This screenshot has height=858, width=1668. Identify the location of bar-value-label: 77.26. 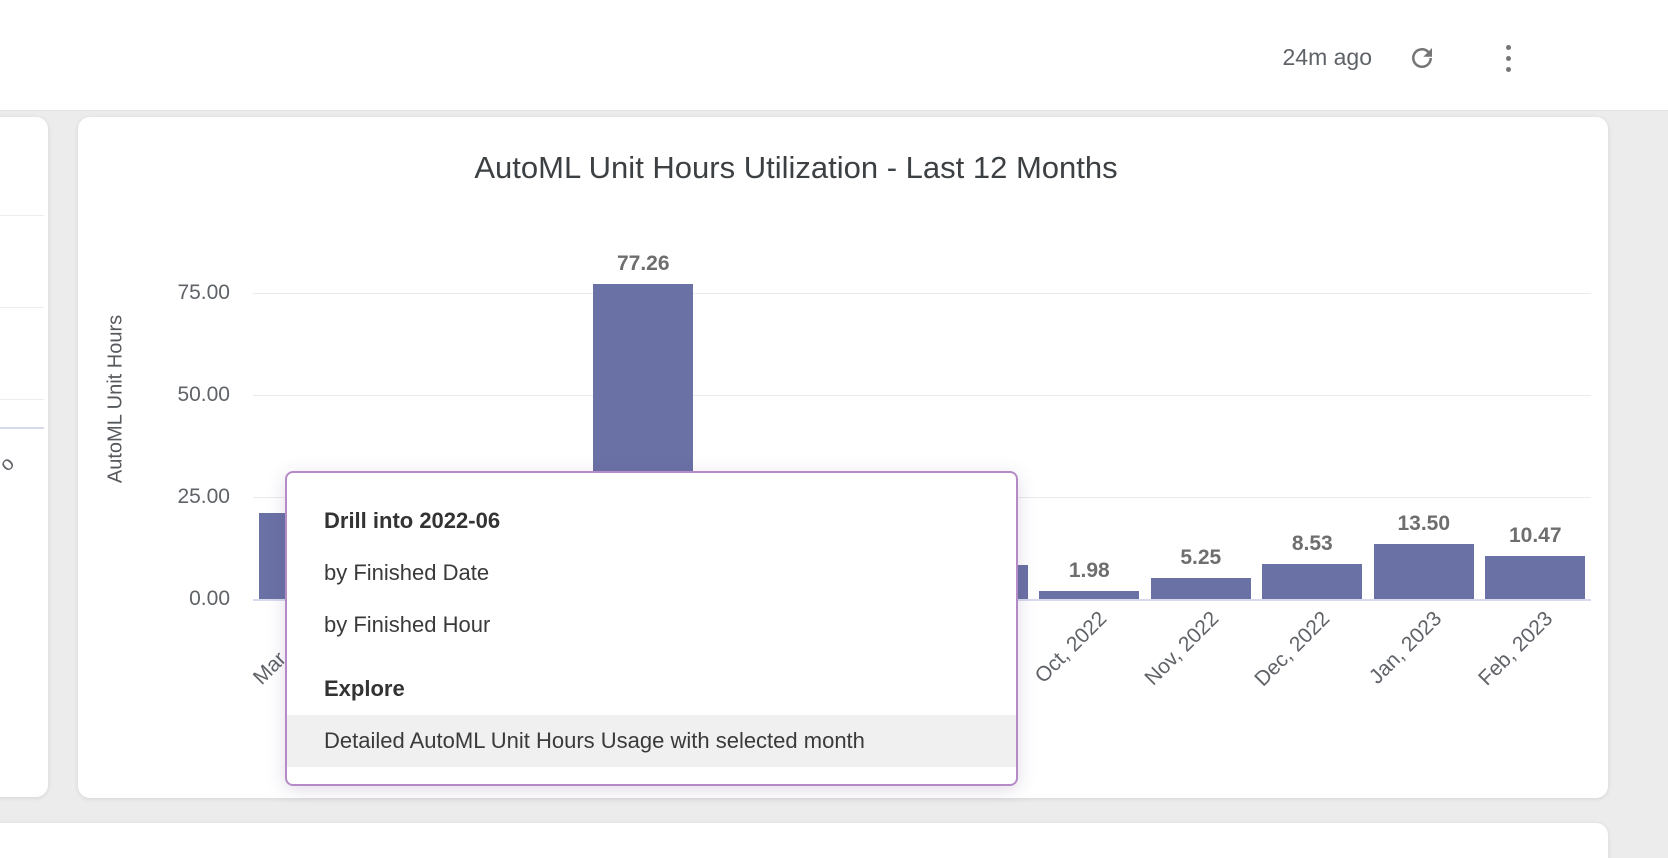
(643, 263).